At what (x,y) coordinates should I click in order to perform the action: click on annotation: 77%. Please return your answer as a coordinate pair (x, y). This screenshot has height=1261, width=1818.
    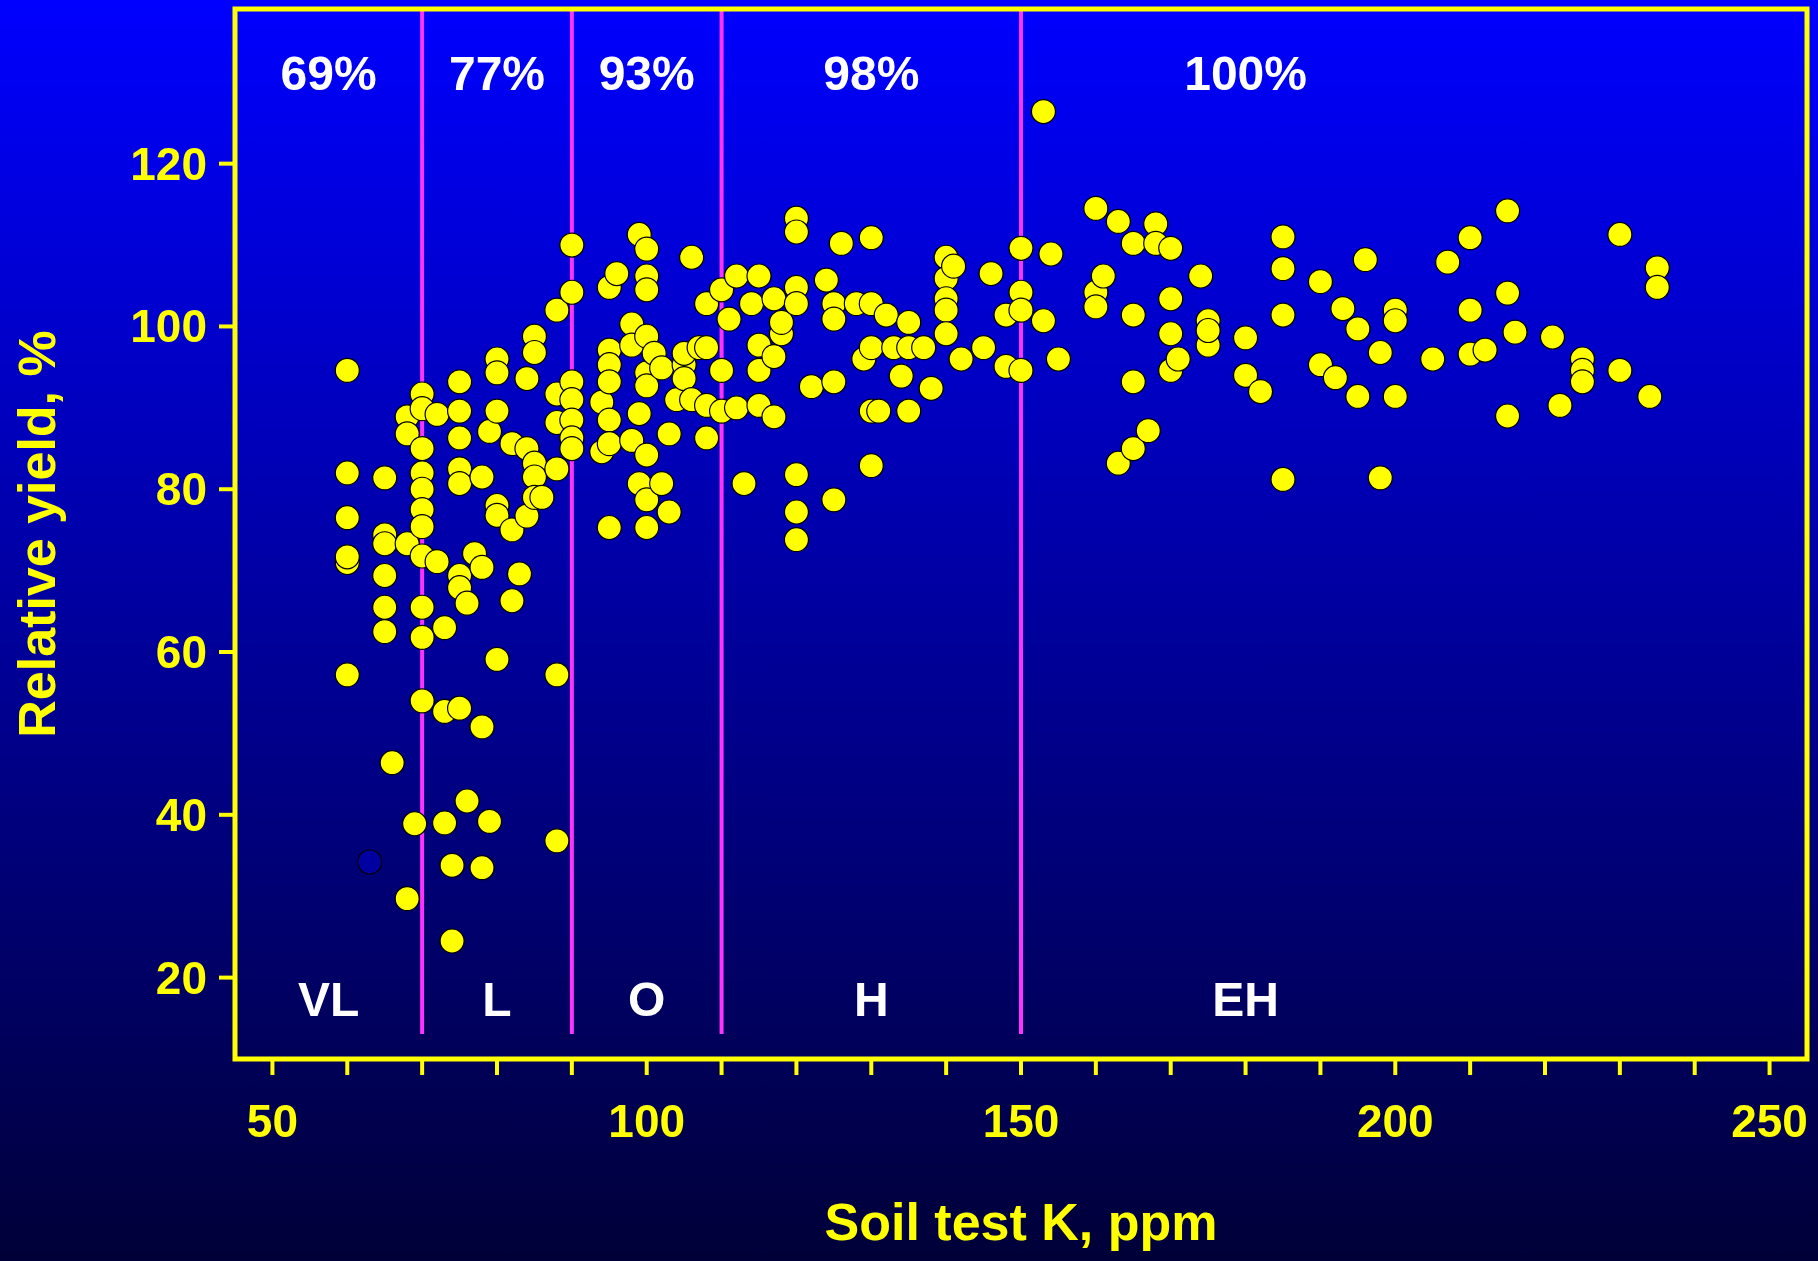
    Looking at the image, I should click on (497, 73).